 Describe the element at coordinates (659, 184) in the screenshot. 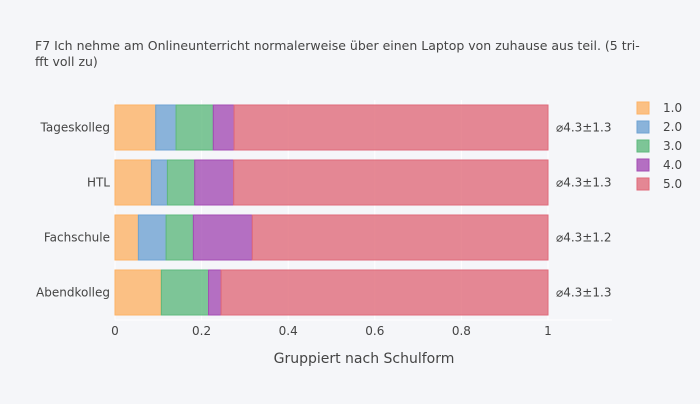

I see `legend-item: 5.0` at that location.